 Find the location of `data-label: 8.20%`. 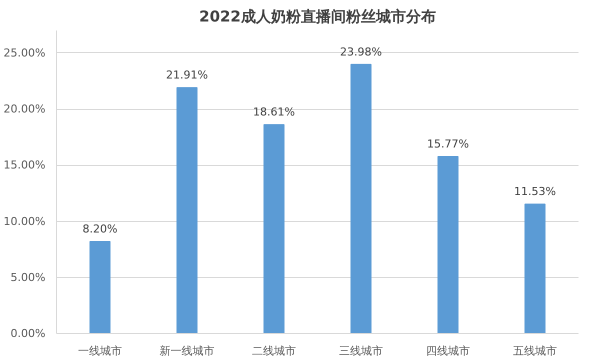

data-label: 8.20% is located at coordinates (100, 229).